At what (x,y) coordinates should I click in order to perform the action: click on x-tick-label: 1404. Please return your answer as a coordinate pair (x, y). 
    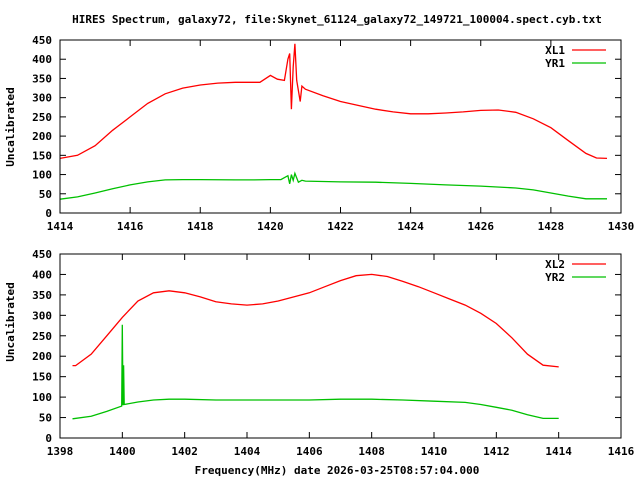
    Looking at the image, I should click on (247, 451).